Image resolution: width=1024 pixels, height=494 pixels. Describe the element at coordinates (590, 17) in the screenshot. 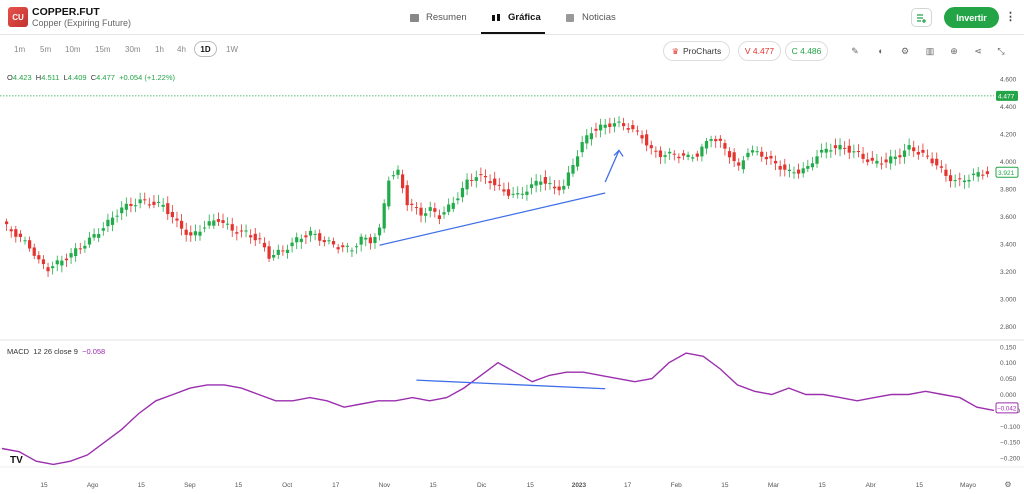

I see `tab-noticias: Noticias` at that location.